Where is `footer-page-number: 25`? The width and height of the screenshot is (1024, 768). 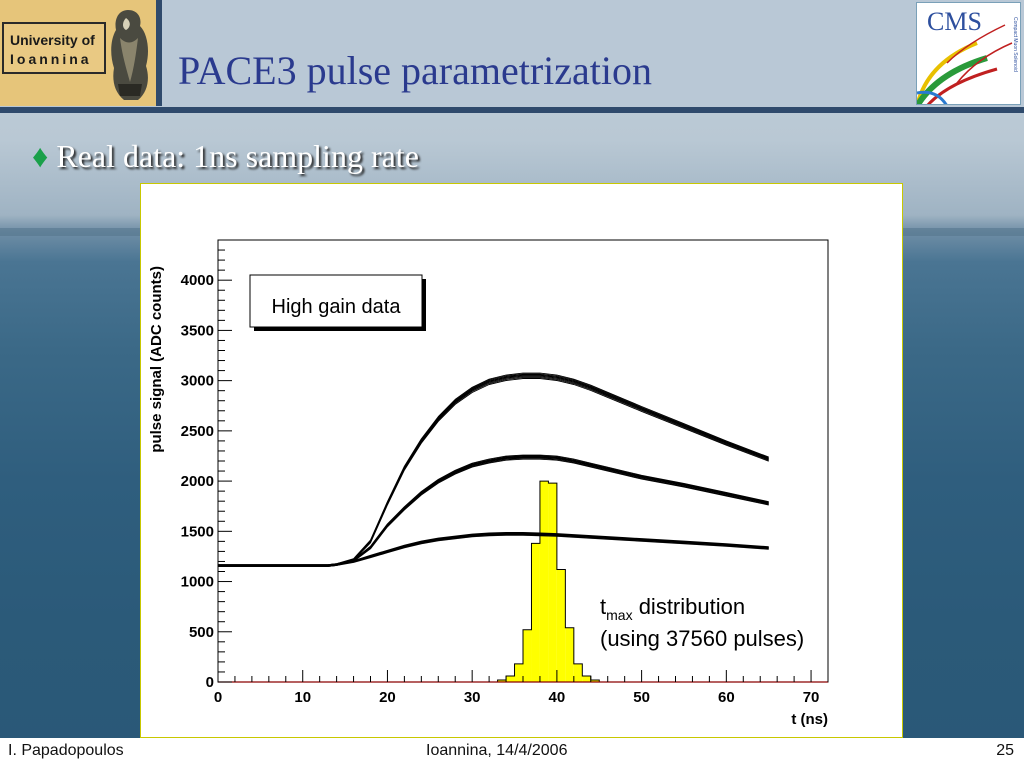
footer-page-number: 25 is located at coordinates (1005, 750).